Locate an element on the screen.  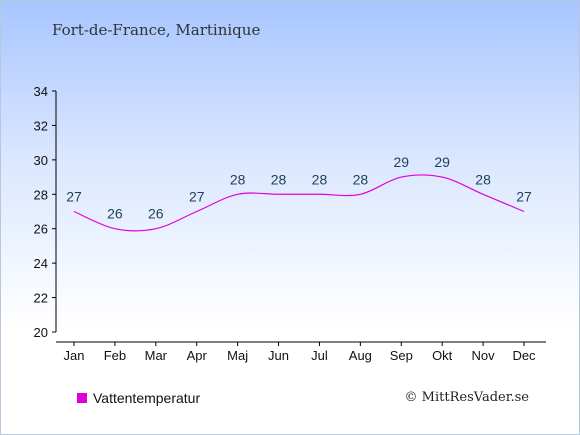
x-tick-label: Jan is located at coordinates (74, 355).